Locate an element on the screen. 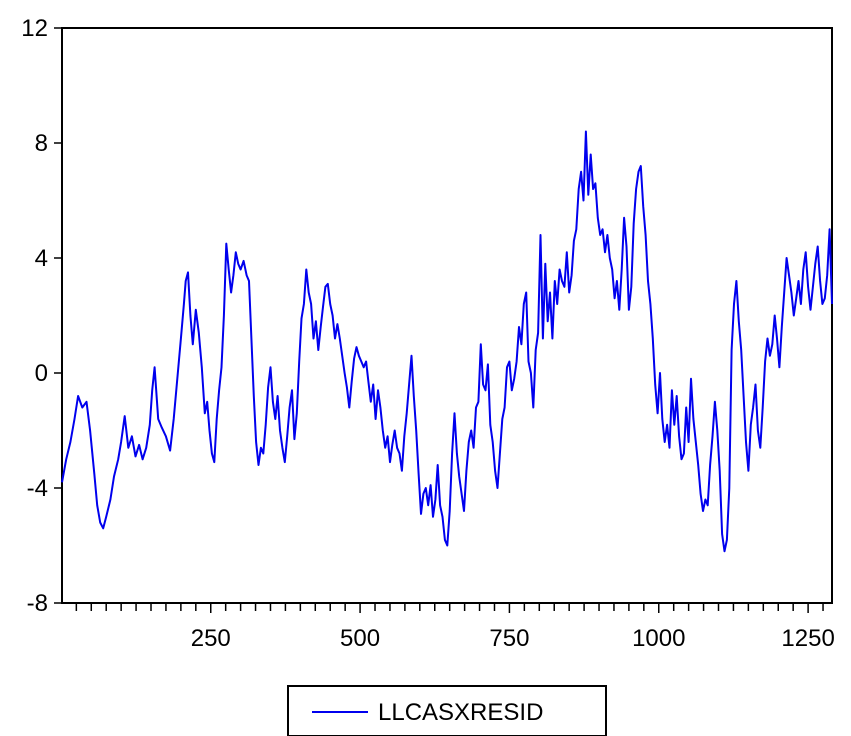 The image size is (851, 736). x-tick-label: 1250 is located at coordinates (807, 638).